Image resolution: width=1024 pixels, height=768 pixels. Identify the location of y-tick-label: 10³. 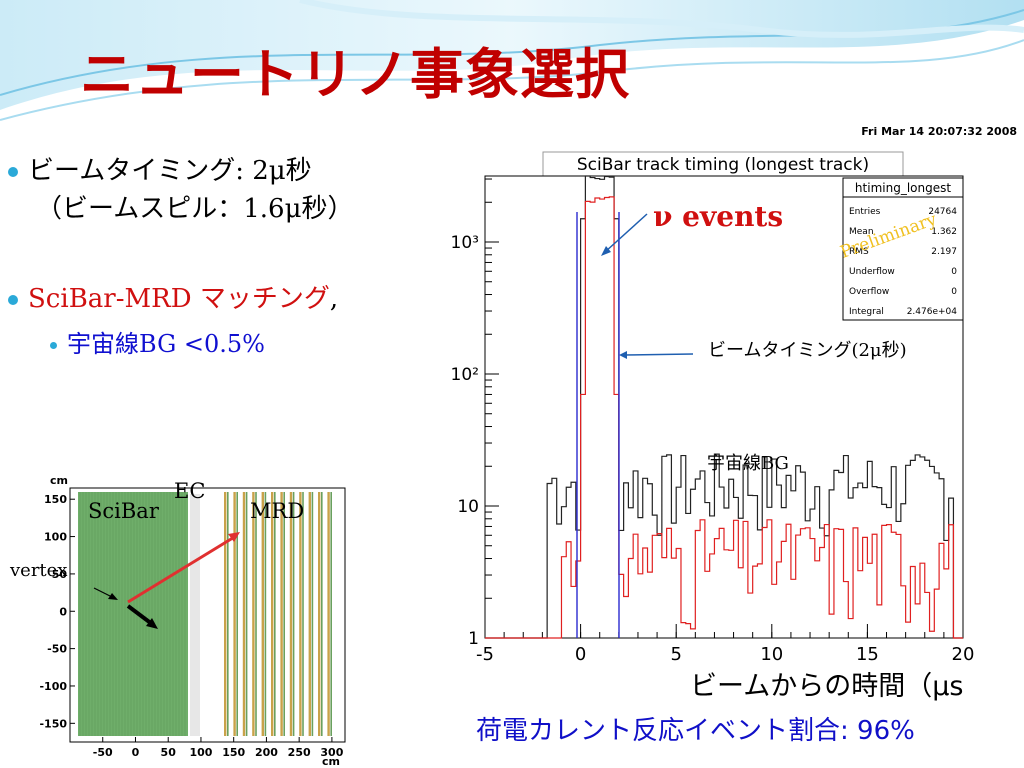
(465, 243).